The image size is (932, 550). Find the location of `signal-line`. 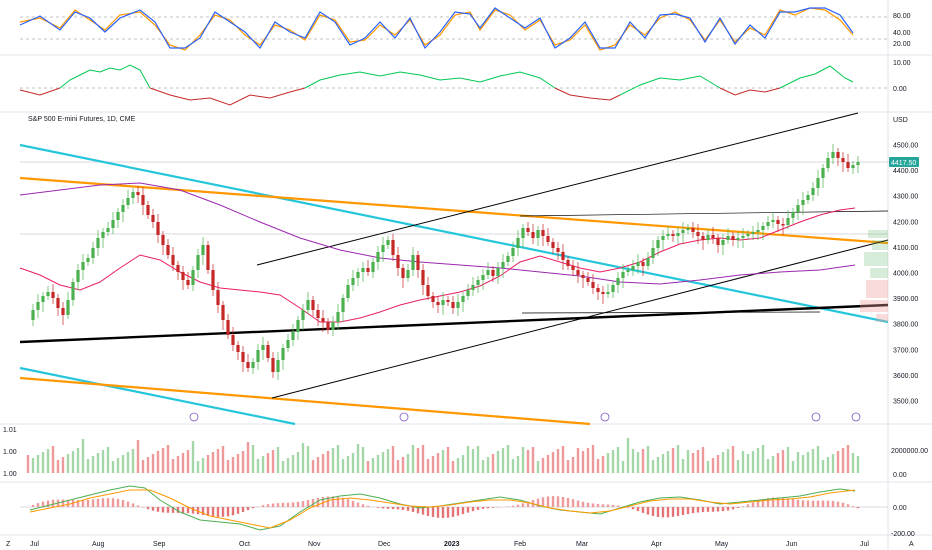

signal-line is located at coordinates (442, 509).